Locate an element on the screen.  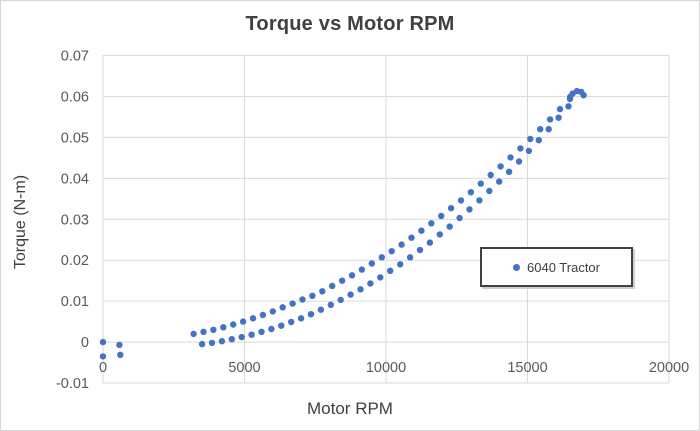
legend-marker-icon is located at coordinates (516, 267).